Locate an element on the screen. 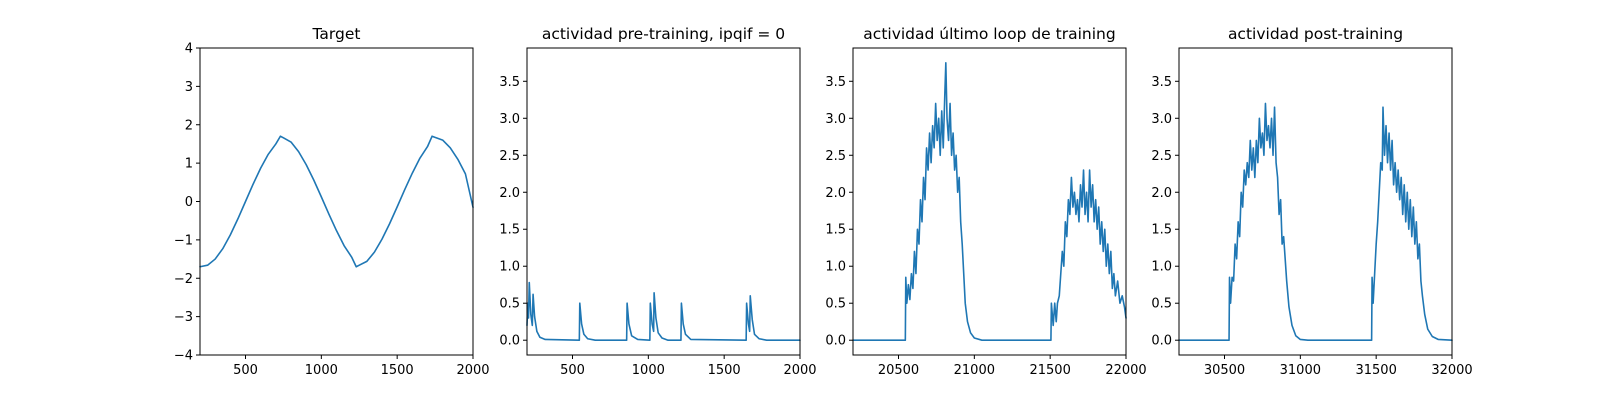  y-tick-label: 4 is located at coordinates (189, 49).